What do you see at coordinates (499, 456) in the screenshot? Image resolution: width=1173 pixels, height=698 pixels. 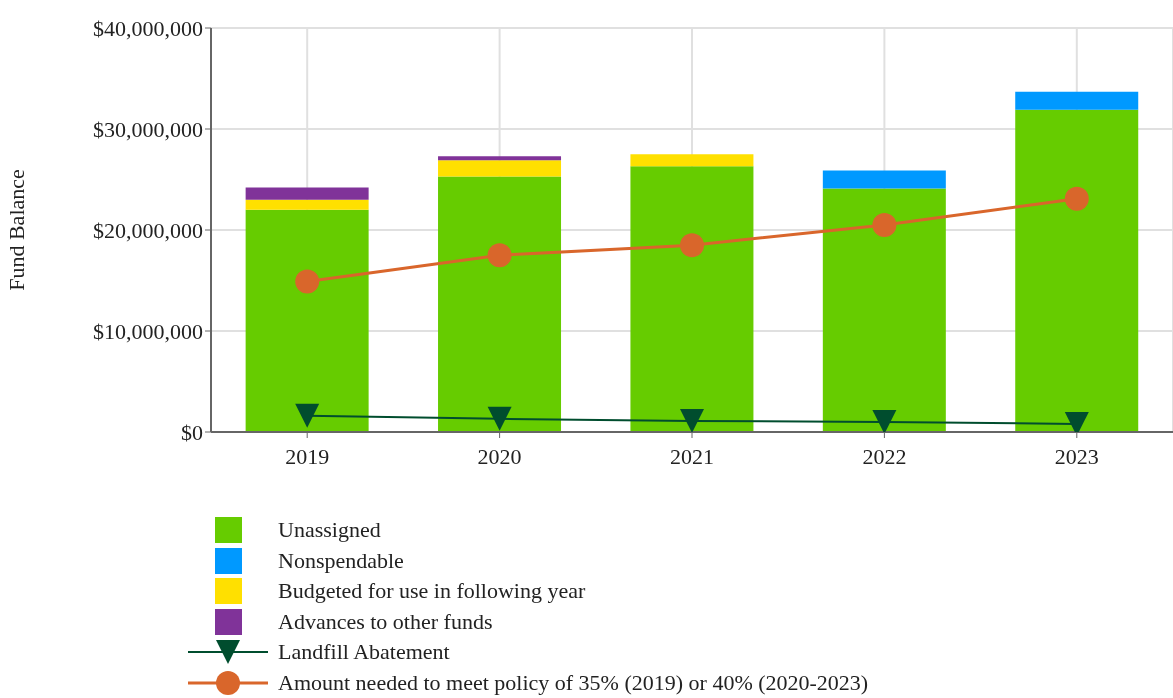 I see `x-tick-label: 2020` at bounding box center [499, 456].